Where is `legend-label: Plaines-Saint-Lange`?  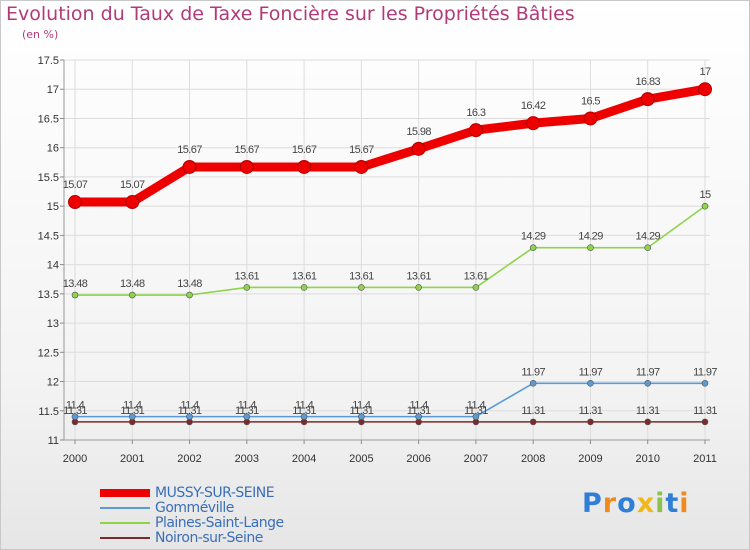 legend-label: Plaines-Saint-Lange is located at coordinates (219, 522).